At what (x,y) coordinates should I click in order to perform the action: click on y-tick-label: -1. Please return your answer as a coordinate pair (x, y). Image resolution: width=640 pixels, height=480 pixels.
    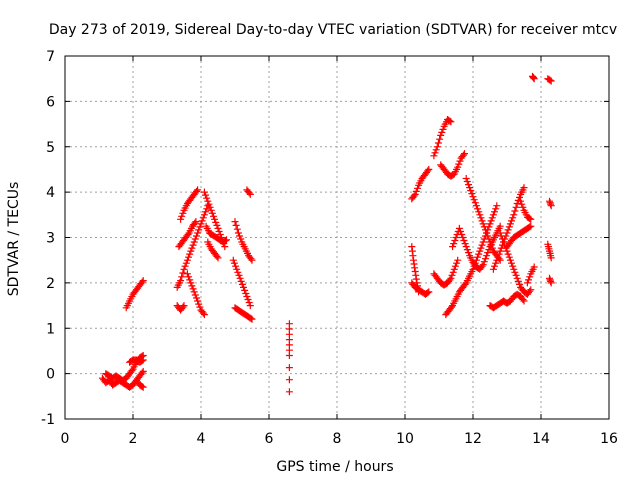
    Looking at the image, I should click on (48, 420).